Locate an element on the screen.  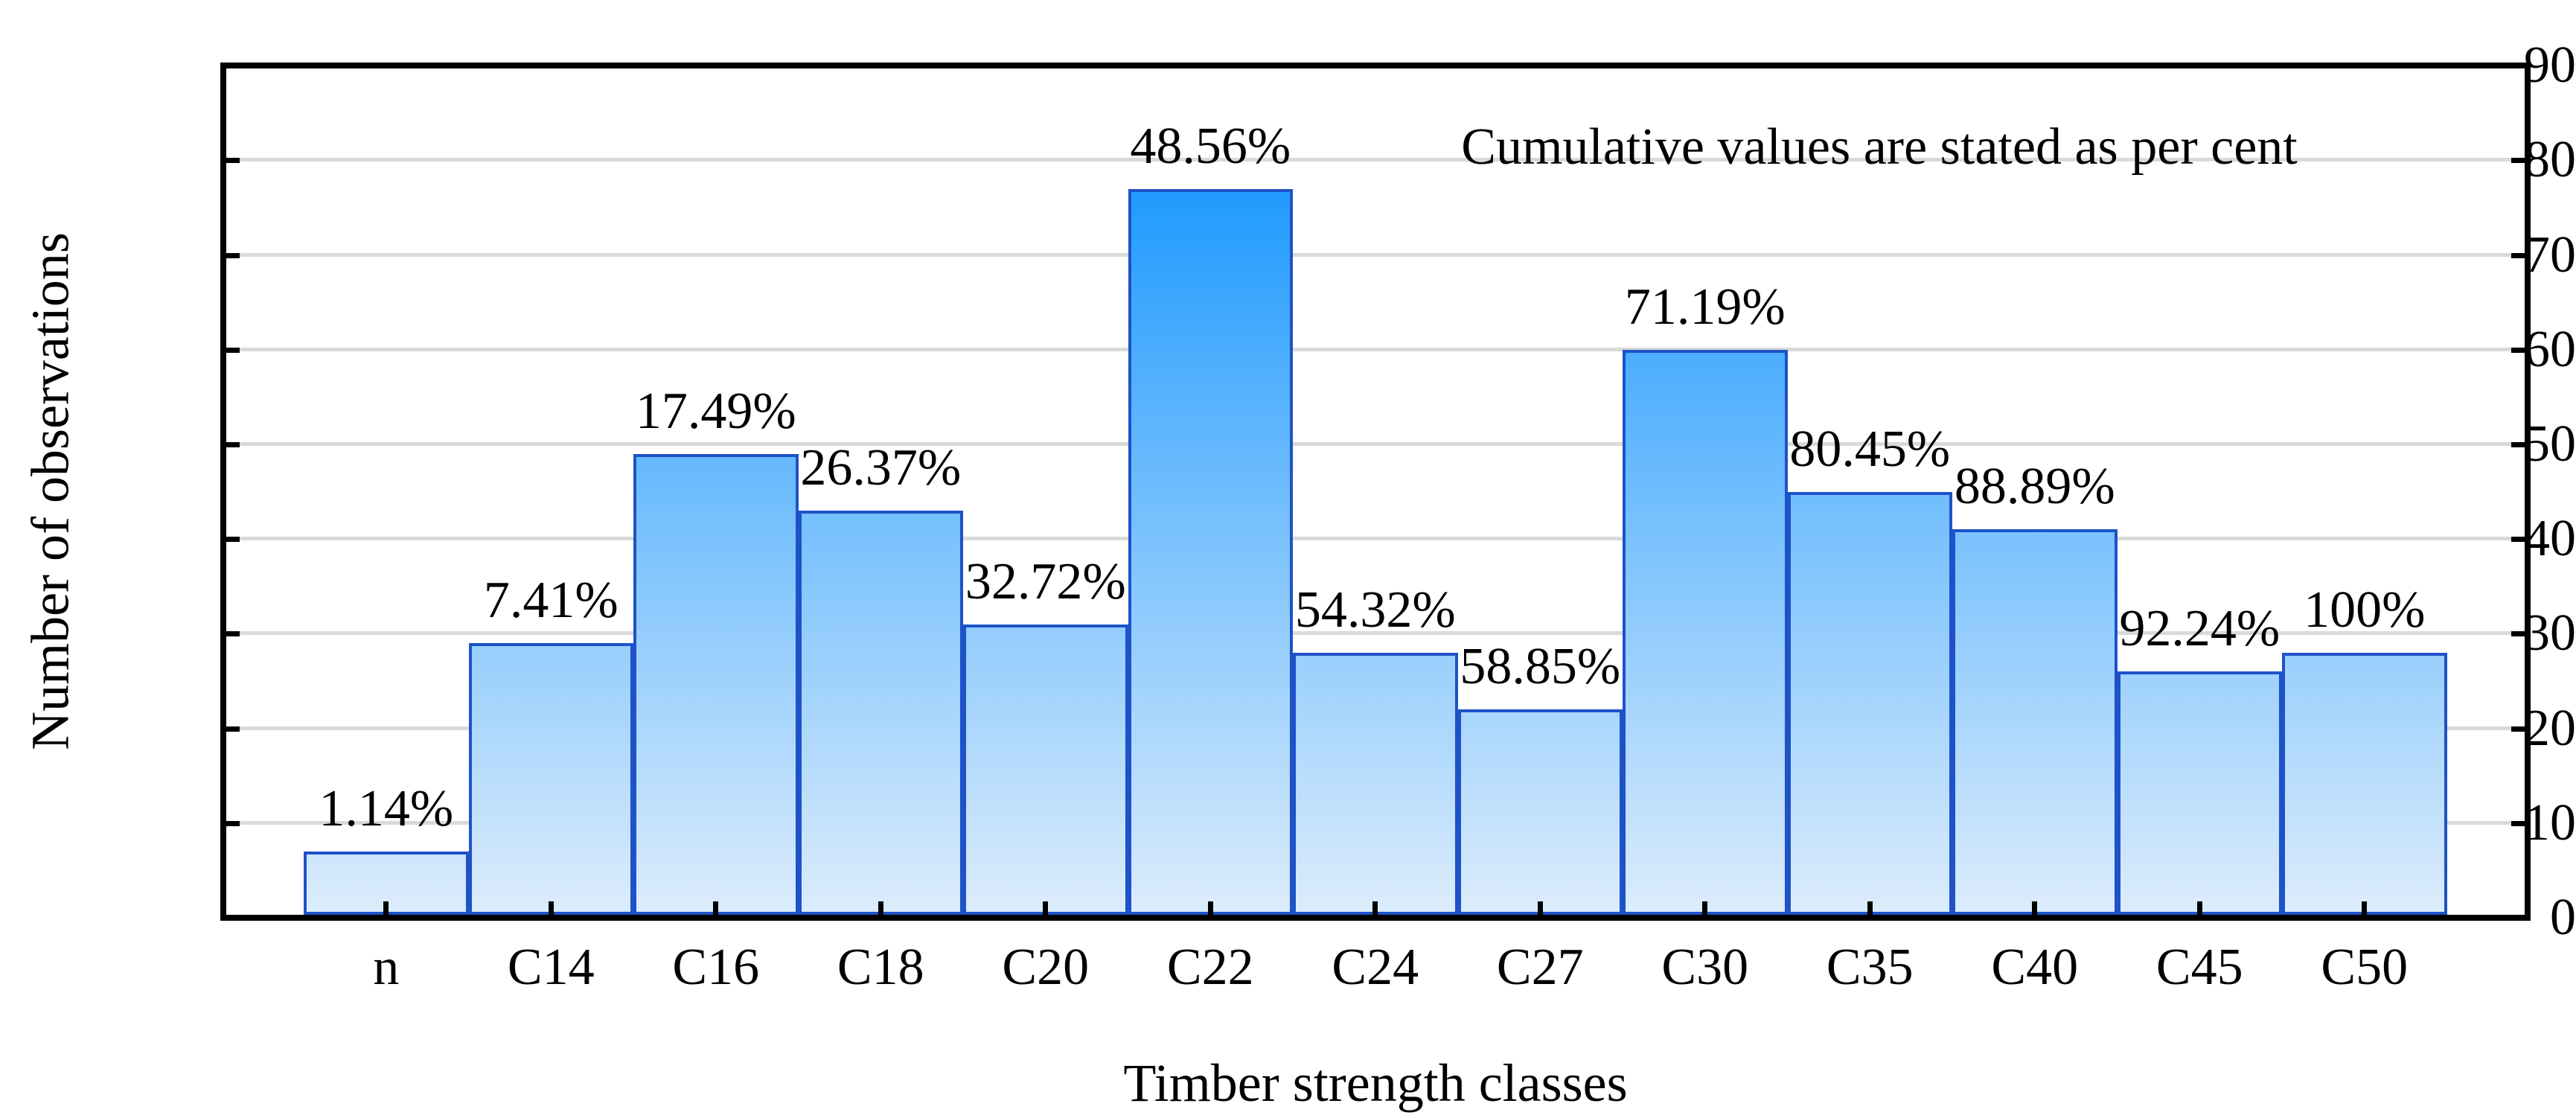
x-tick-label-C35: C35 is located at coordinates (1870, 968).